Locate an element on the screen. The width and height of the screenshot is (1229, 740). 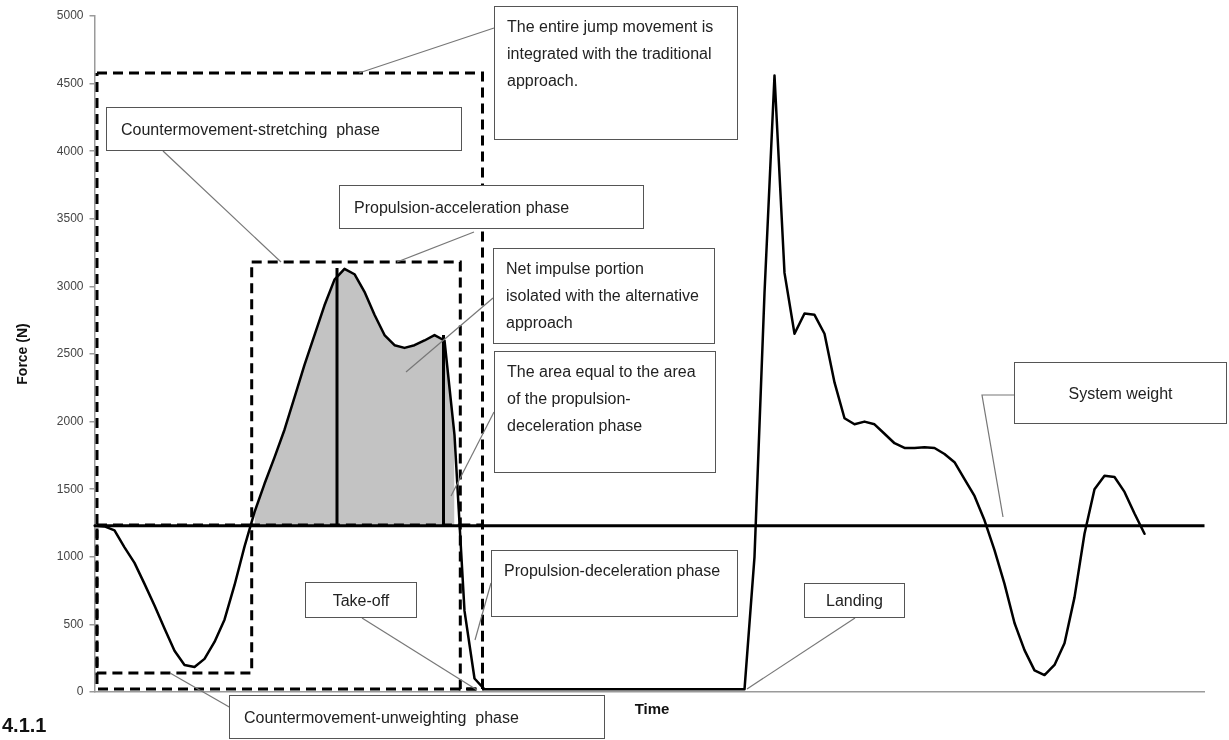
callout-box: The entire jump movement is integrated with the traditional approach. is located at coordinates (616, 73).